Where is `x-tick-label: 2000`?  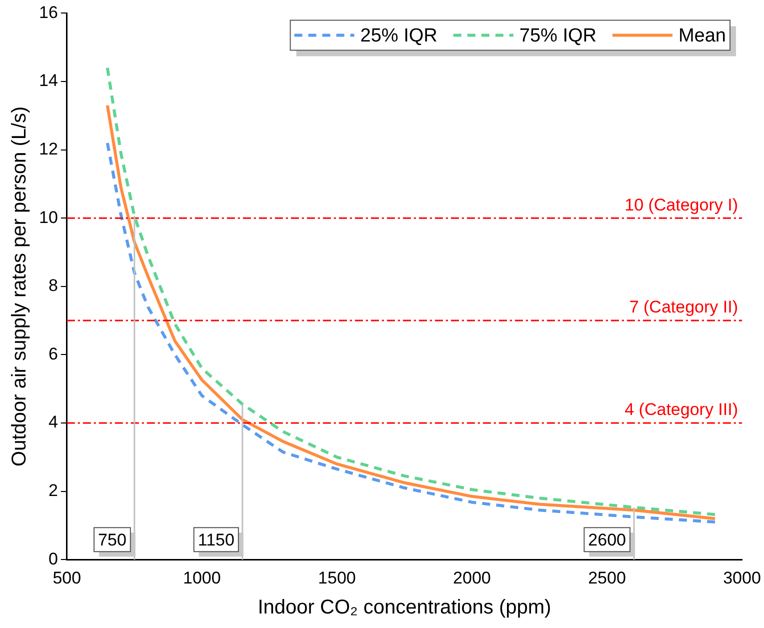 x-tick-label: 2000 is located at coordinates (472, 578).